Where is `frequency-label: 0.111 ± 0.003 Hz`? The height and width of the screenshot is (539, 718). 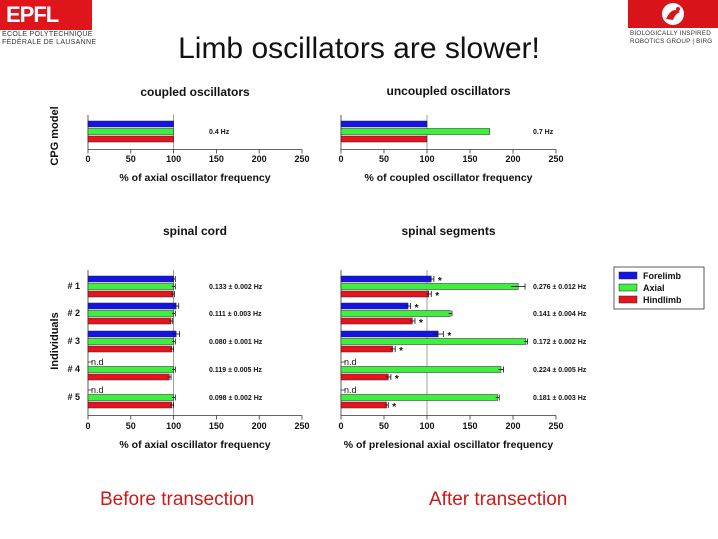 frequency-label: 0.111 ± 0.003 Hz is located at coordinates (235, 314).